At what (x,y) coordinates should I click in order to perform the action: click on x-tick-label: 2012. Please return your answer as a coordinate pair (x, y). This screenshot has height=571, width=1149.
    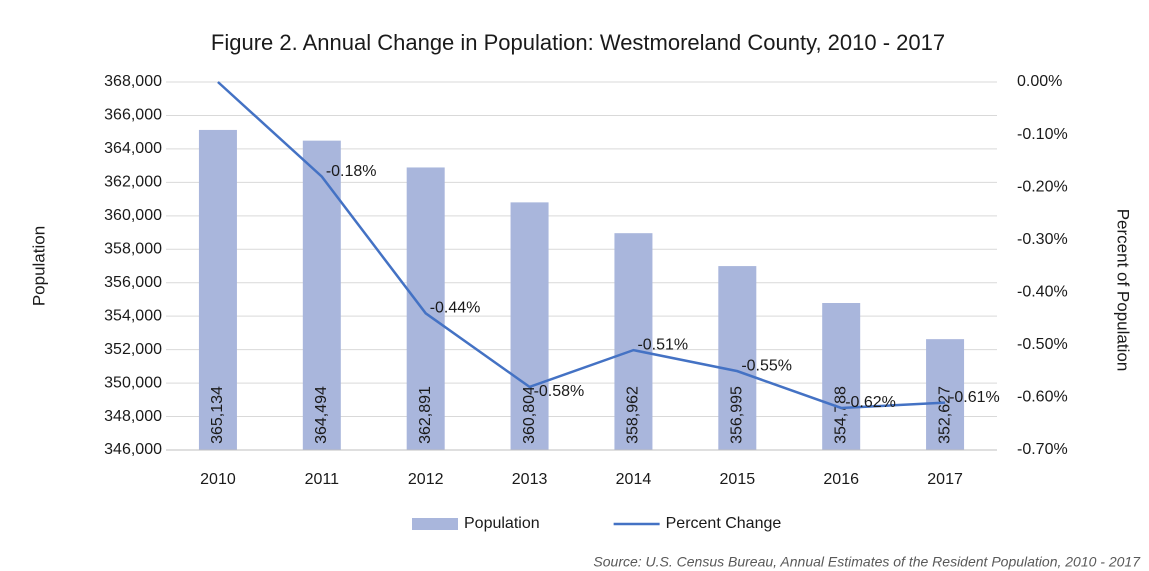
    Looking at the image, I should click on (426, 479).